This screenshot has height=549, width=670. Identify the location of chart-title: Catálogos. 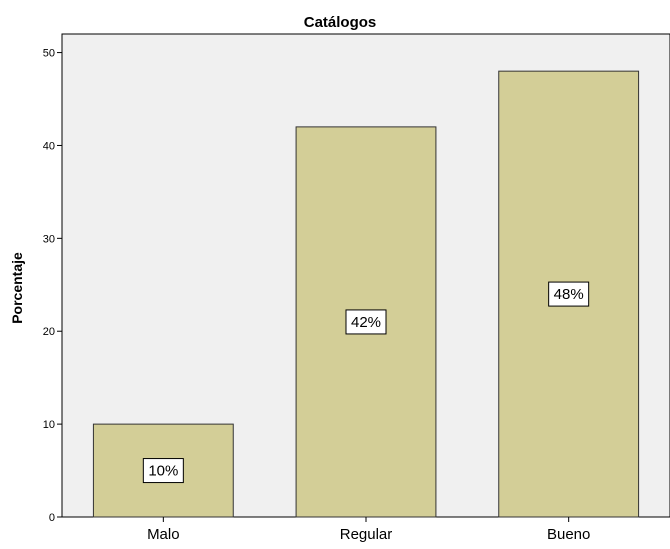
(340, 22).